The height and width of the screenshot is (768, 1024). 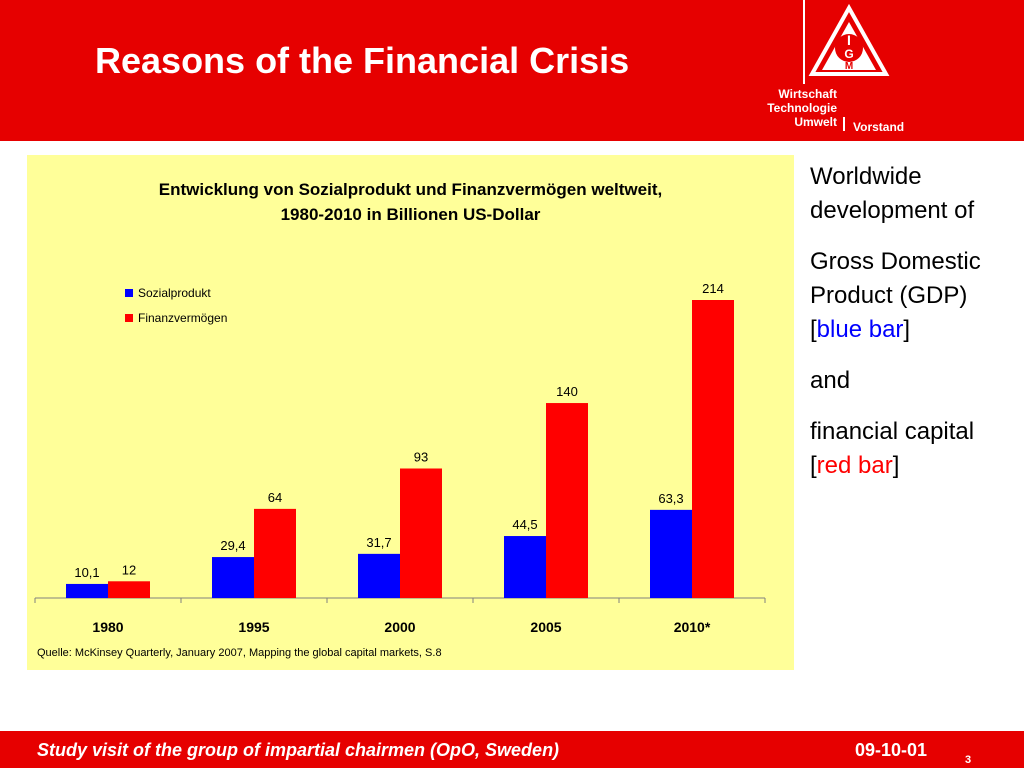 I want to click on department-label: Wirtschaft Technologie Umwelt, so click(x=802, y=108).